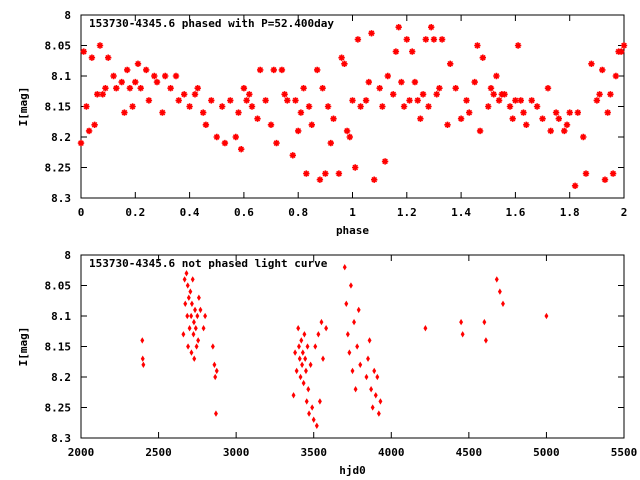  Describe the element at coordinates (461, 212) in the screenshot. I see `phased-x-tick-label: 1.4` at that location.